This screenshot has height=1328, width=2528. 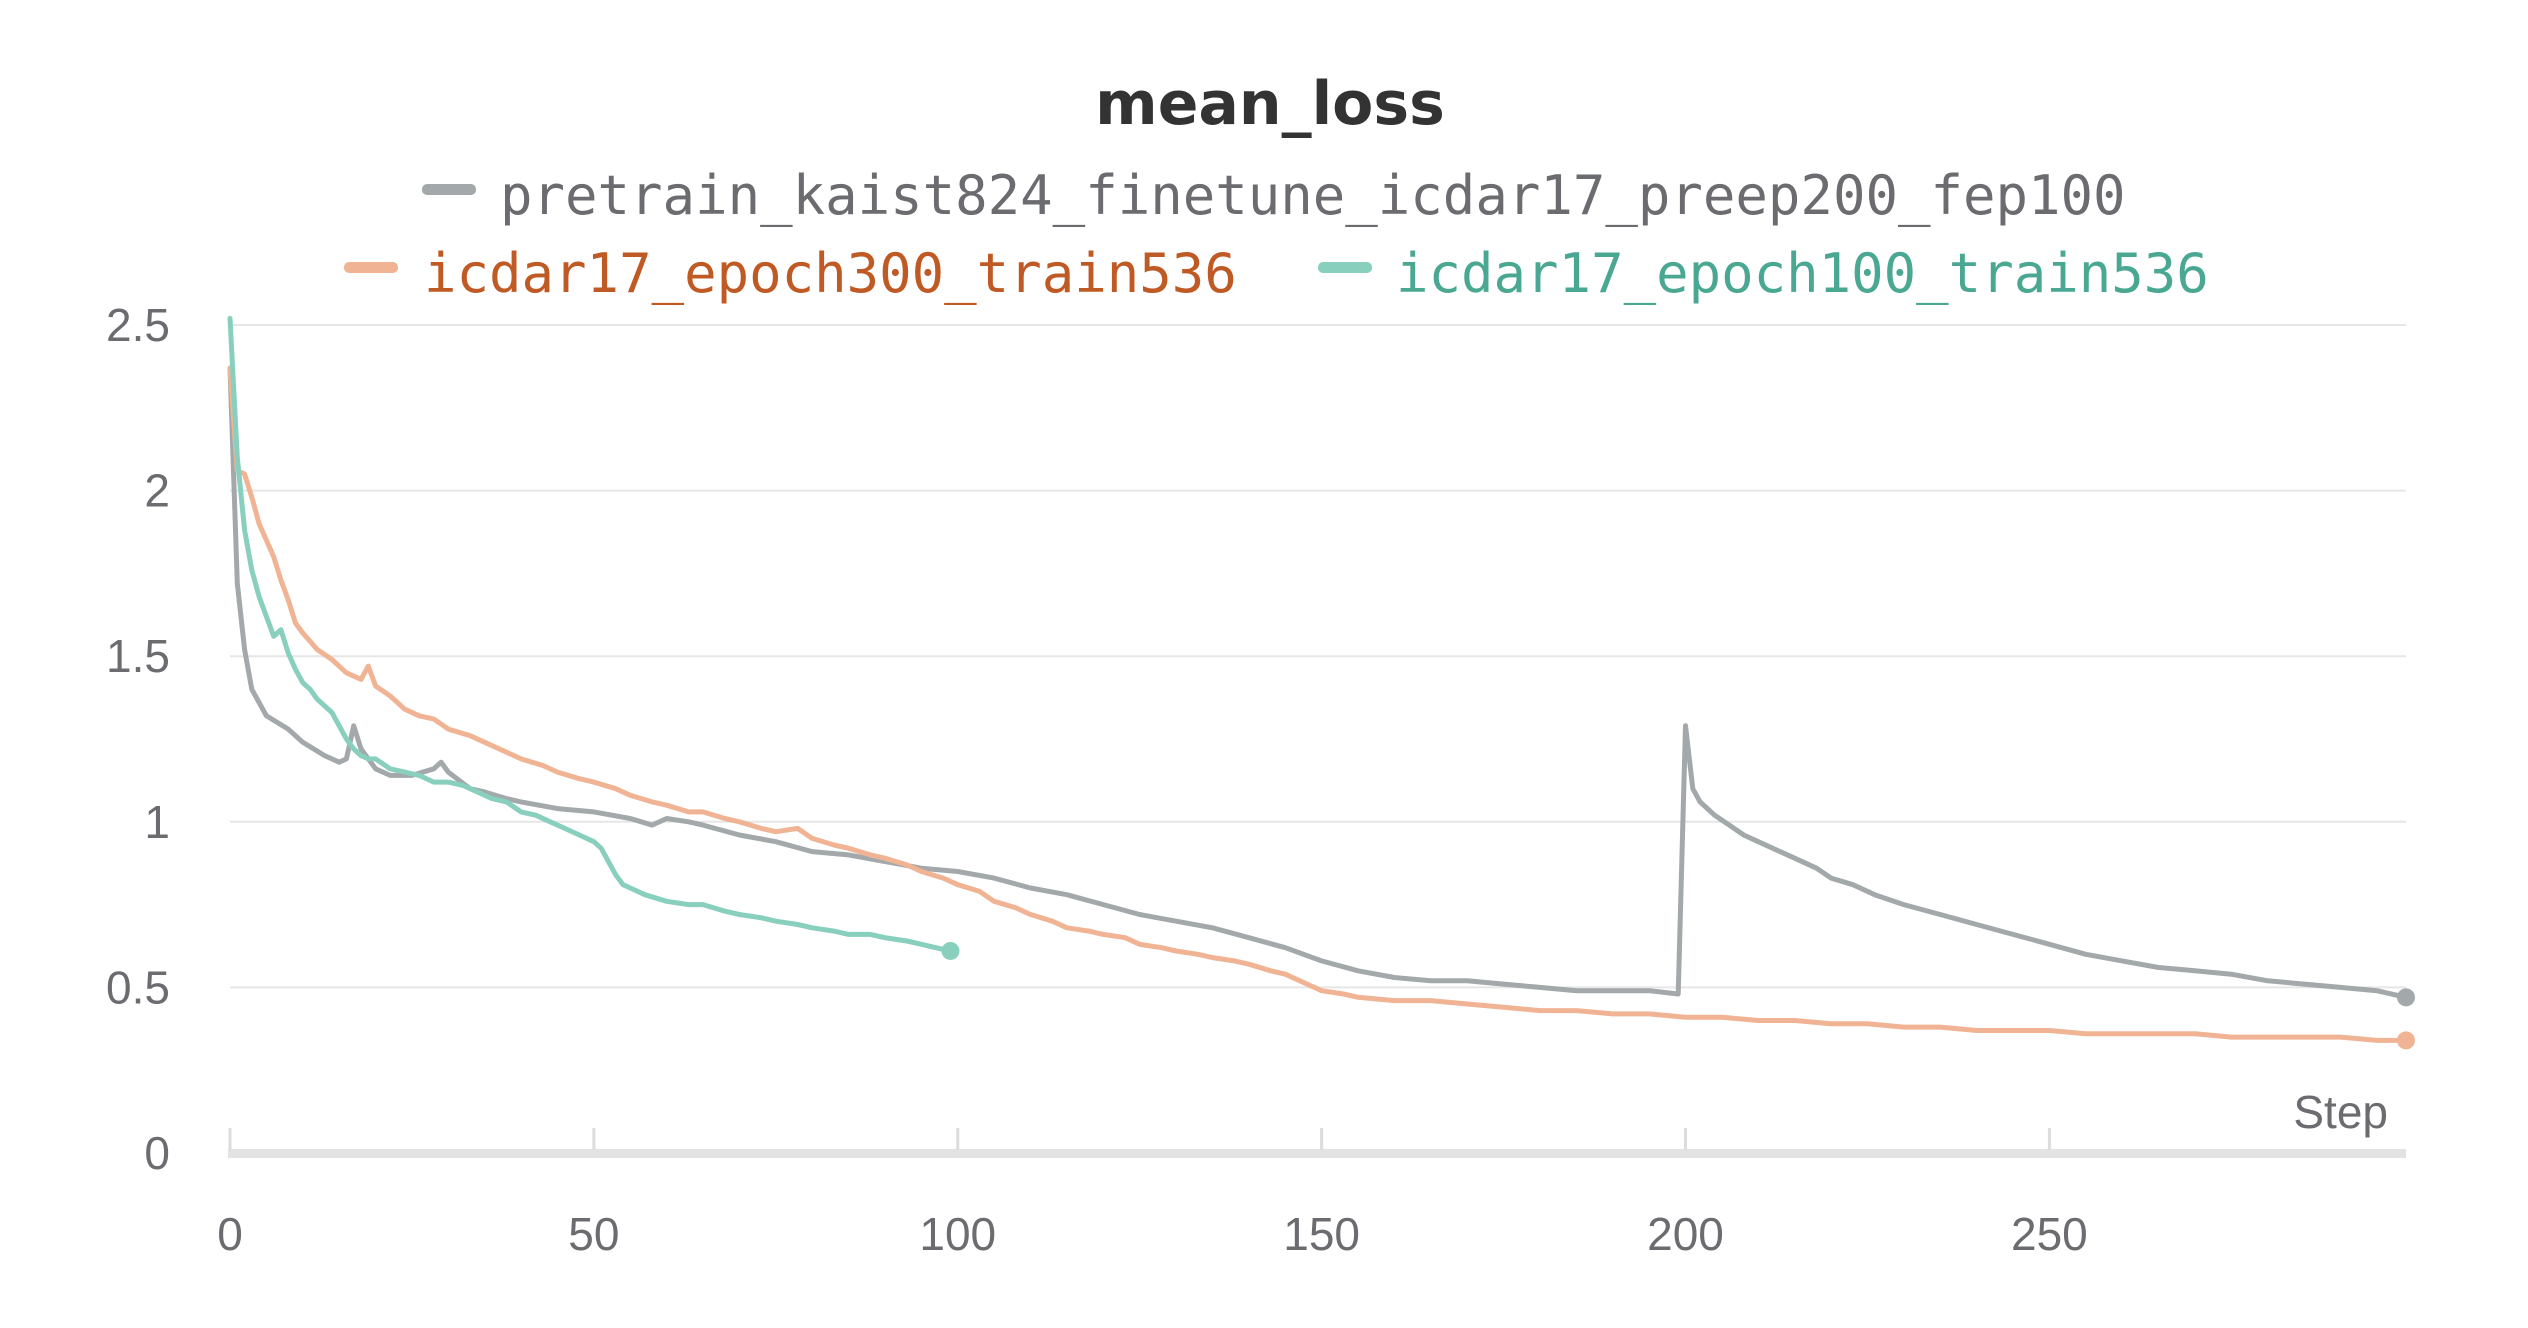 I want to click on y-tick-label-5: 2.5, so click(x=138, y=325).